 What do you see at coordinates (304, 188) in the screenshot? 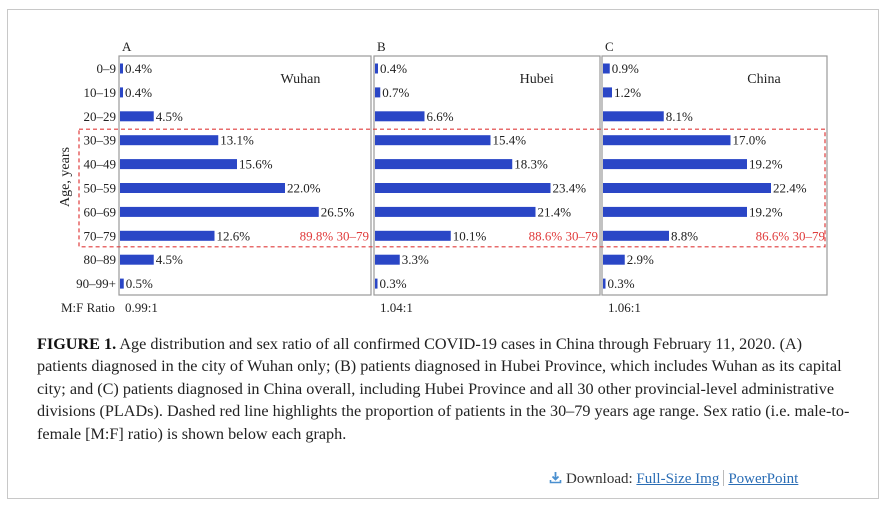
I see `data-label: 22.0%` at bounding box center [304, 188].